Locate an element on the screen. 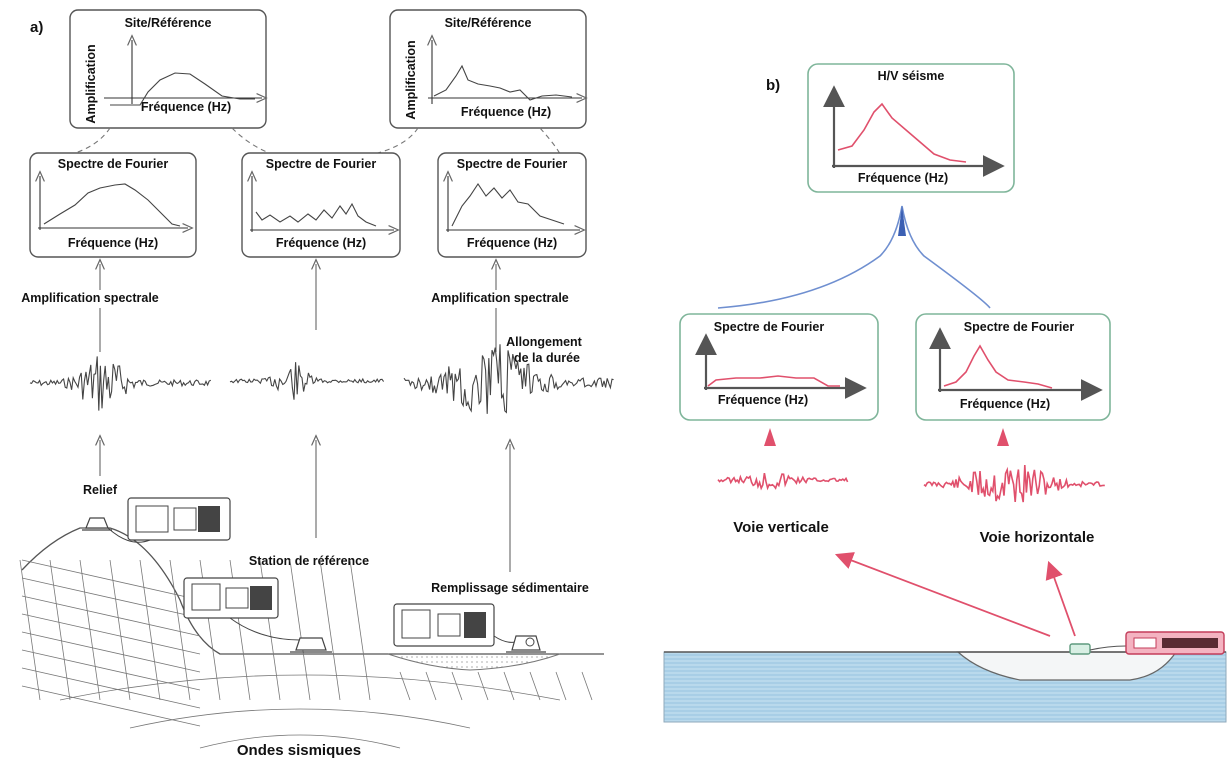  vertical-channel-label: Voie verticale is located at coordinates (781, 527).